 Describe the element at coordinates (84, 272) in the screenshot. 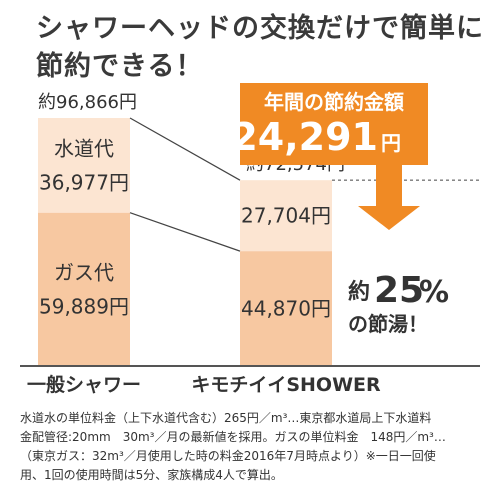

I see `bar-value-label: ガス代` at that location.